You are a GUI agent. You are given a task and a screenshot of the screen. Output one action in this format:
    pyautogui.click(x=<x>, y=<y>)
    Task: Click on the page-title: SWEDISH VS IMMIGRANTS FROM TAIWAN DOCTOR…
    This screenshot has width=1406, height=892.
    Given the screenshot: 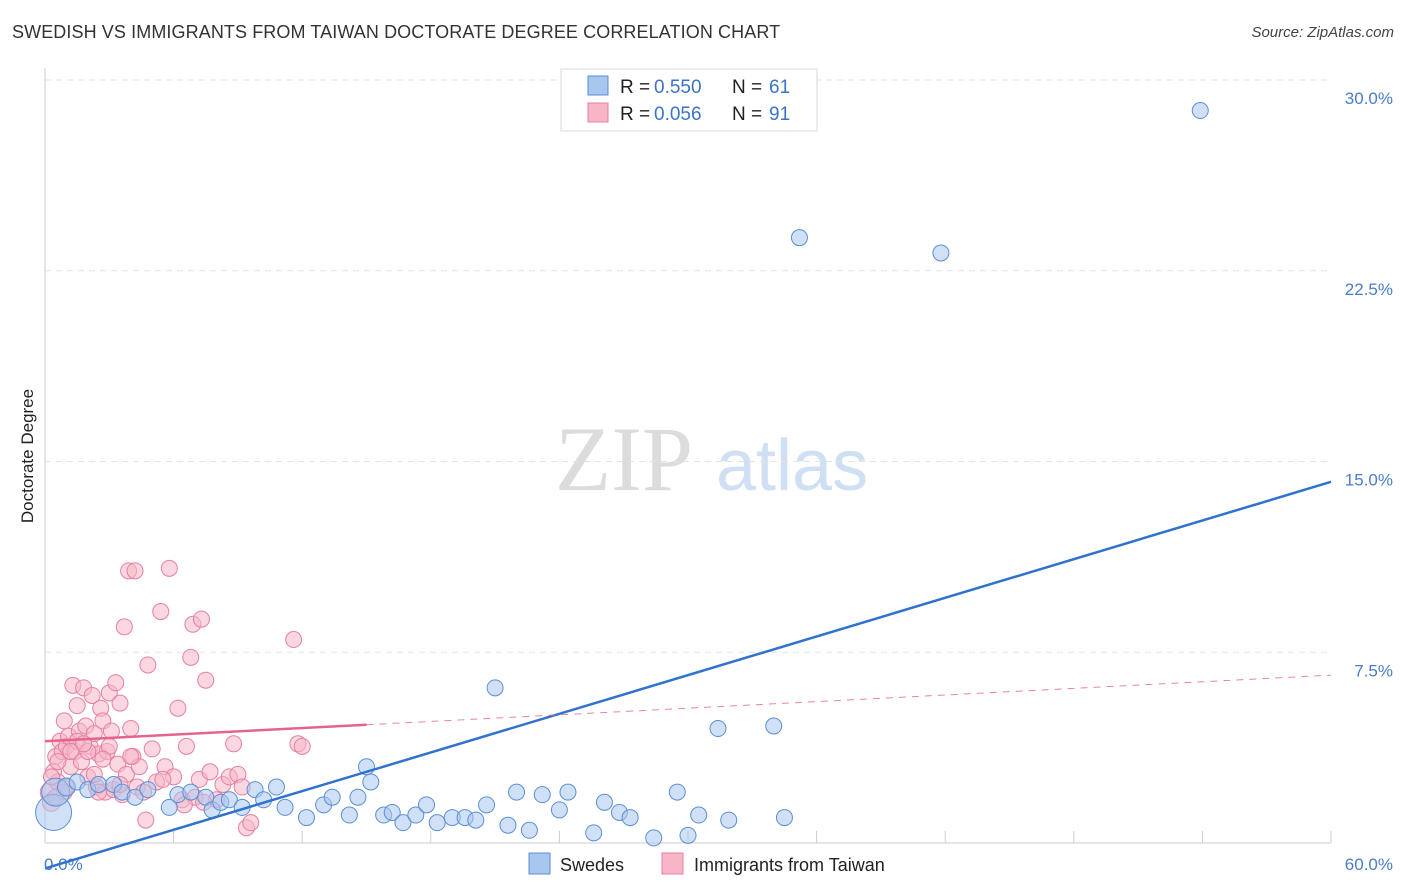 What is the action you would take?
    pyautogui.click(x=396, y=32)
    